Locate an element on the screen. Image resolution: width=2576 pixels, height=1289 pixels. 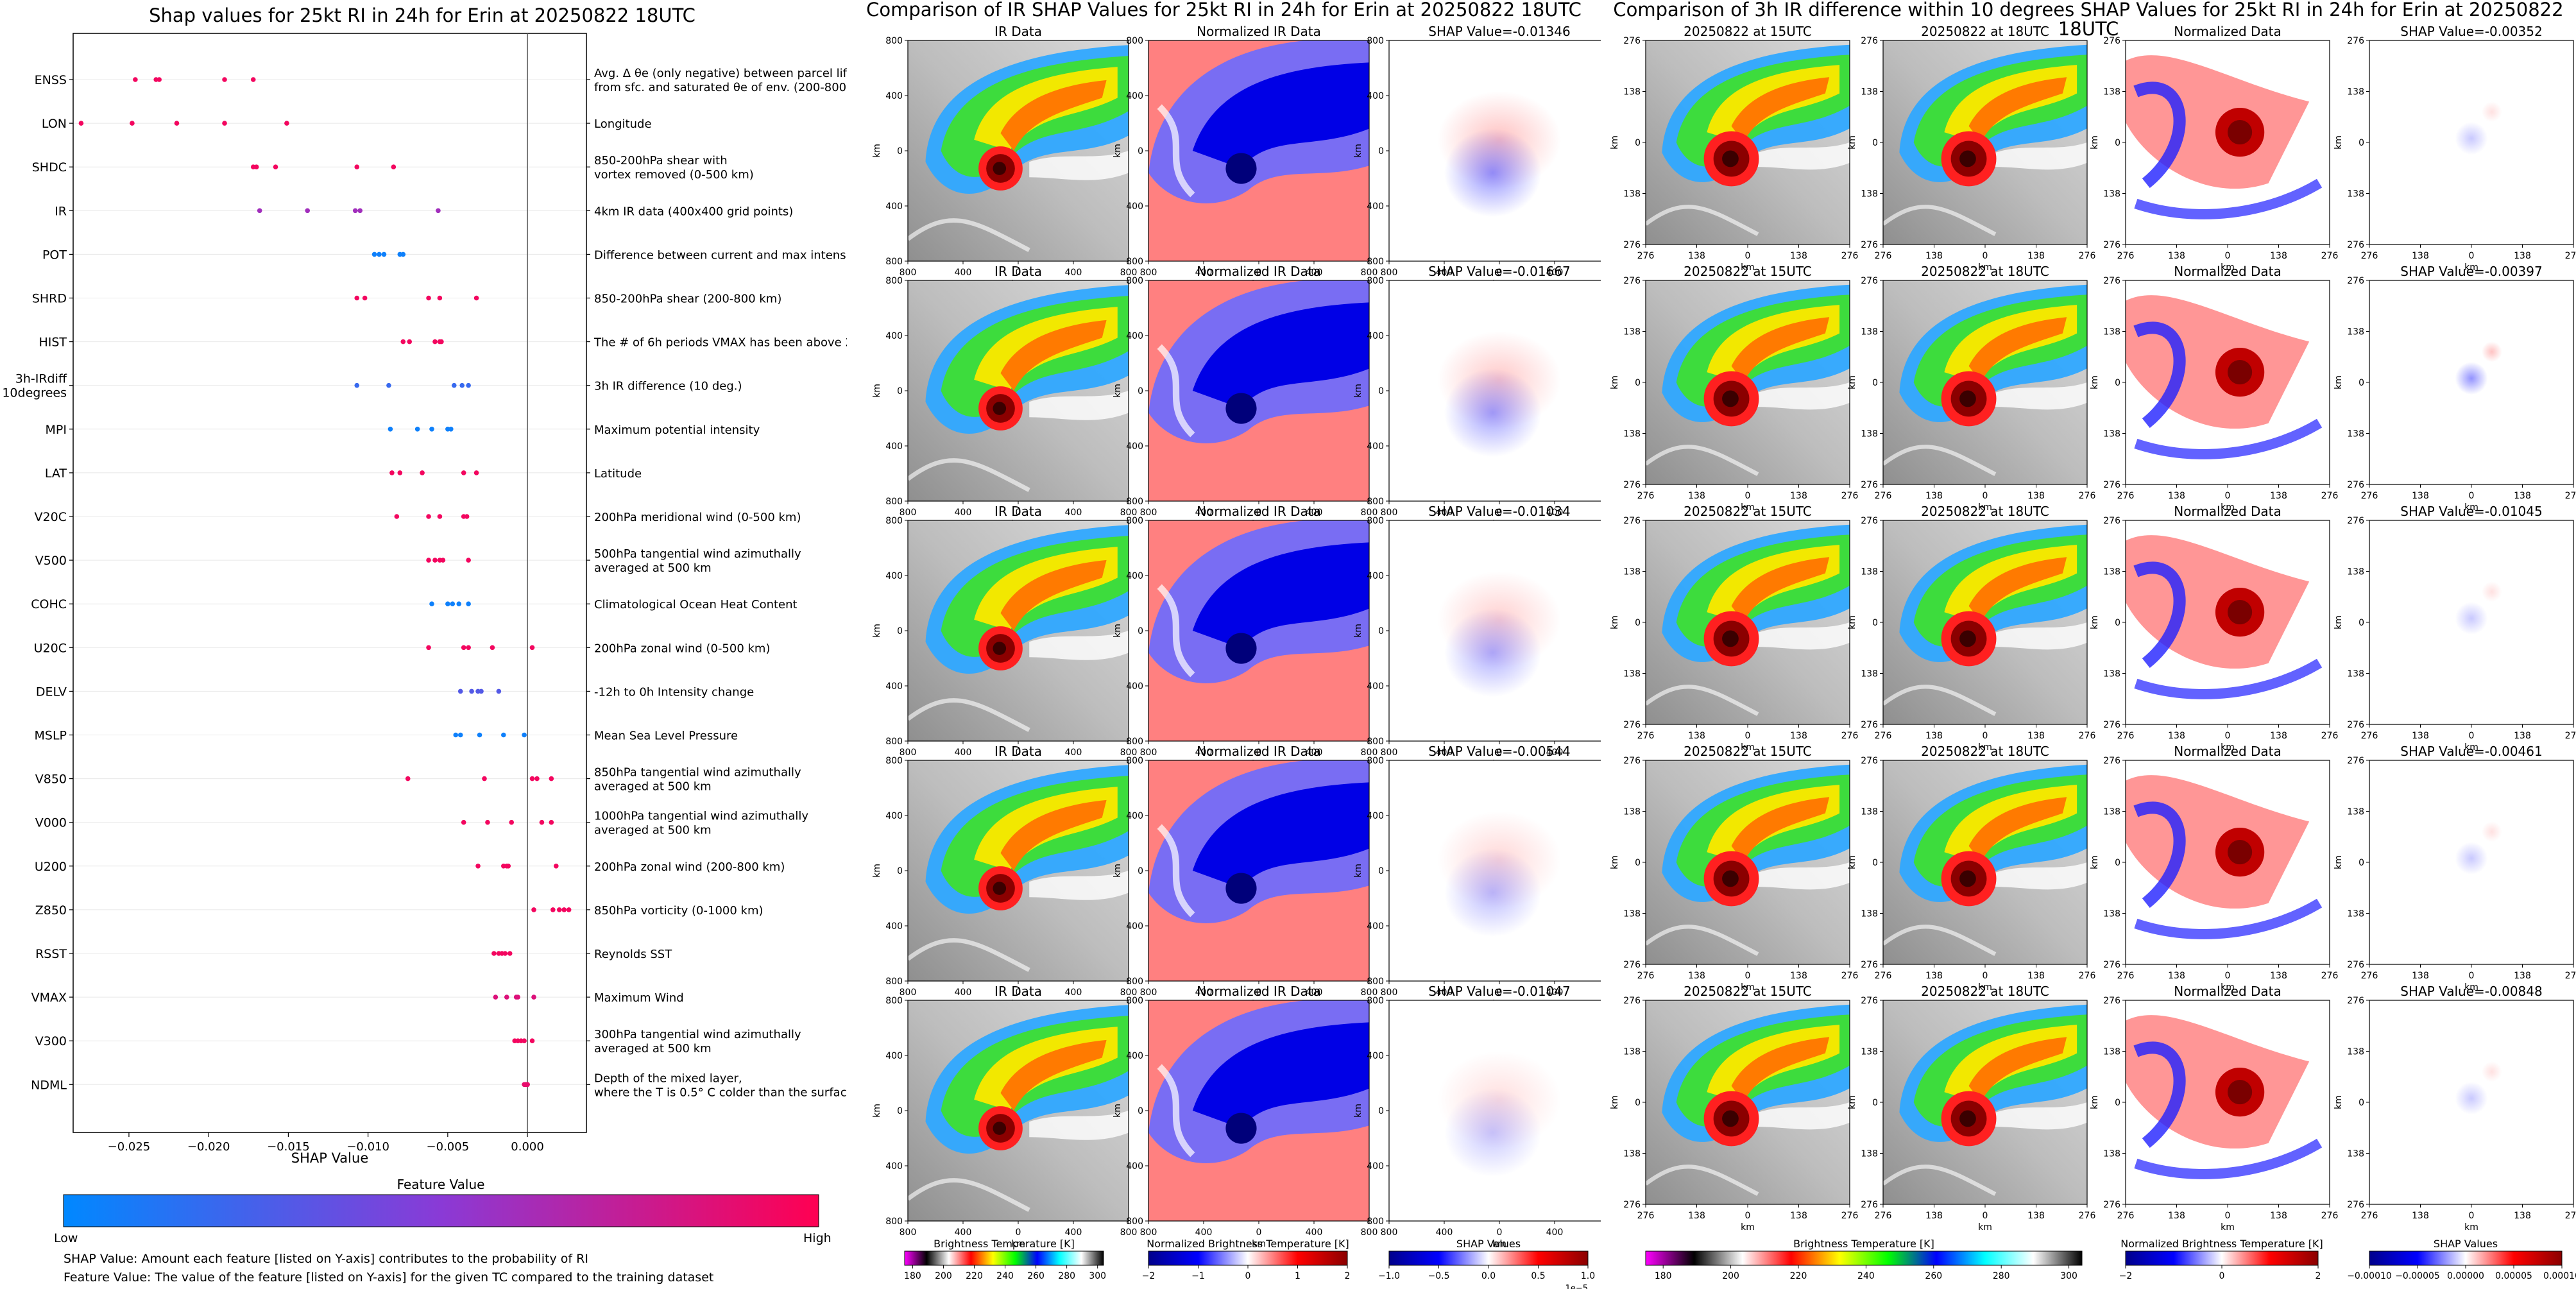
panel-title: SHAP Value=-0.01045 is located at coordinates (2471, 511).